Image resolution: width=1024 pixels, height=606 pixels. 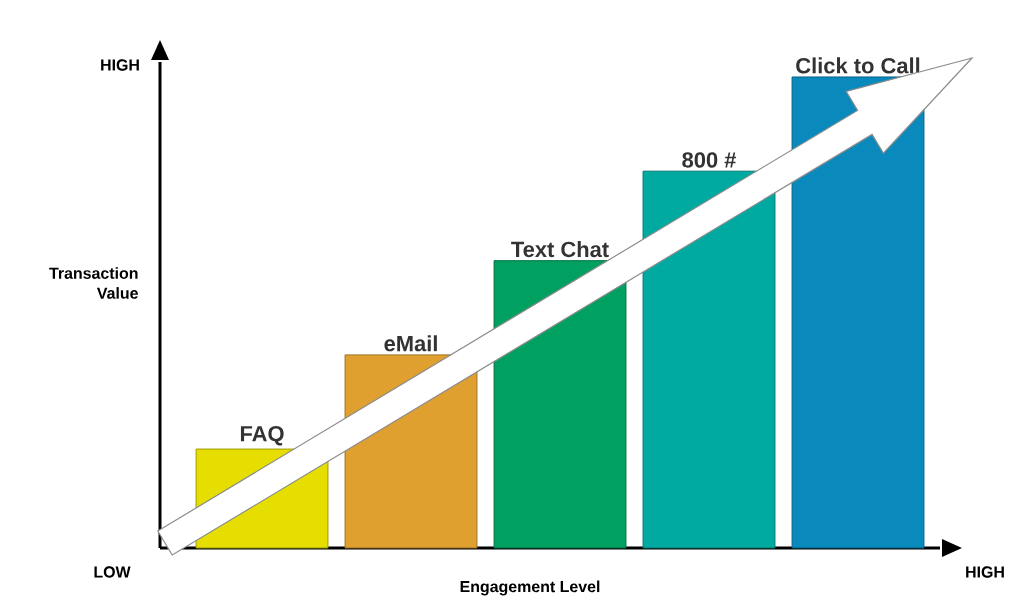 I want to click on x-tick-label: 800 #, so click(x=709, y=160).